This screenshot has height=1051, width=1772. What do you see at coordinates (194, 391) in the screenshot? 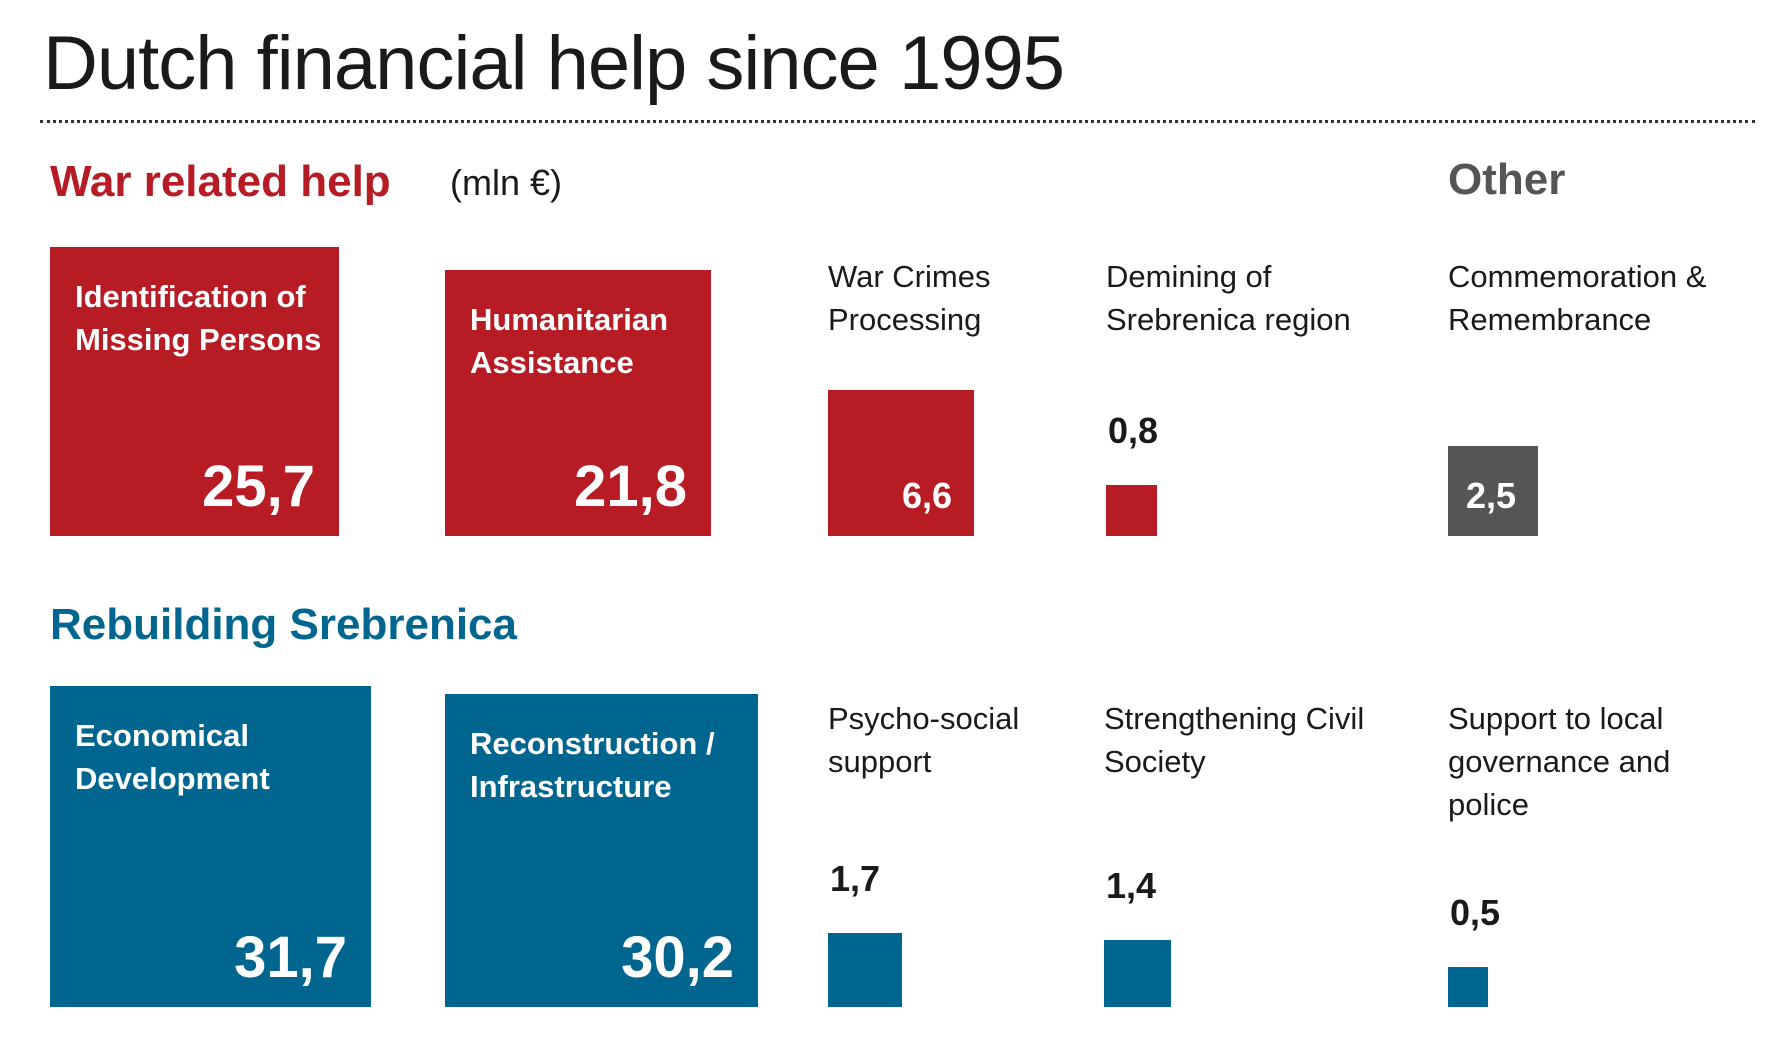
I see `treemap-box-identification-of-missing-persons: Identification of Missing Persons 25,7` at bounding box center [194, 391].